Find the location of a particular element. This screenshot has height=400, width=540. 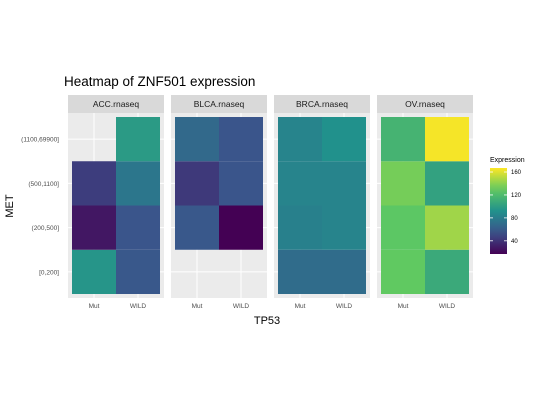

facet-label: BLCA.rnaseq is located at coordinates (219, 104).